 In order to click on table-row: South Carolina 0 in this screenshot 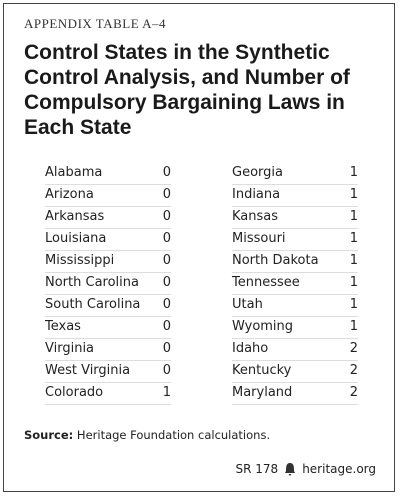, I will do `click(108, 305)`.